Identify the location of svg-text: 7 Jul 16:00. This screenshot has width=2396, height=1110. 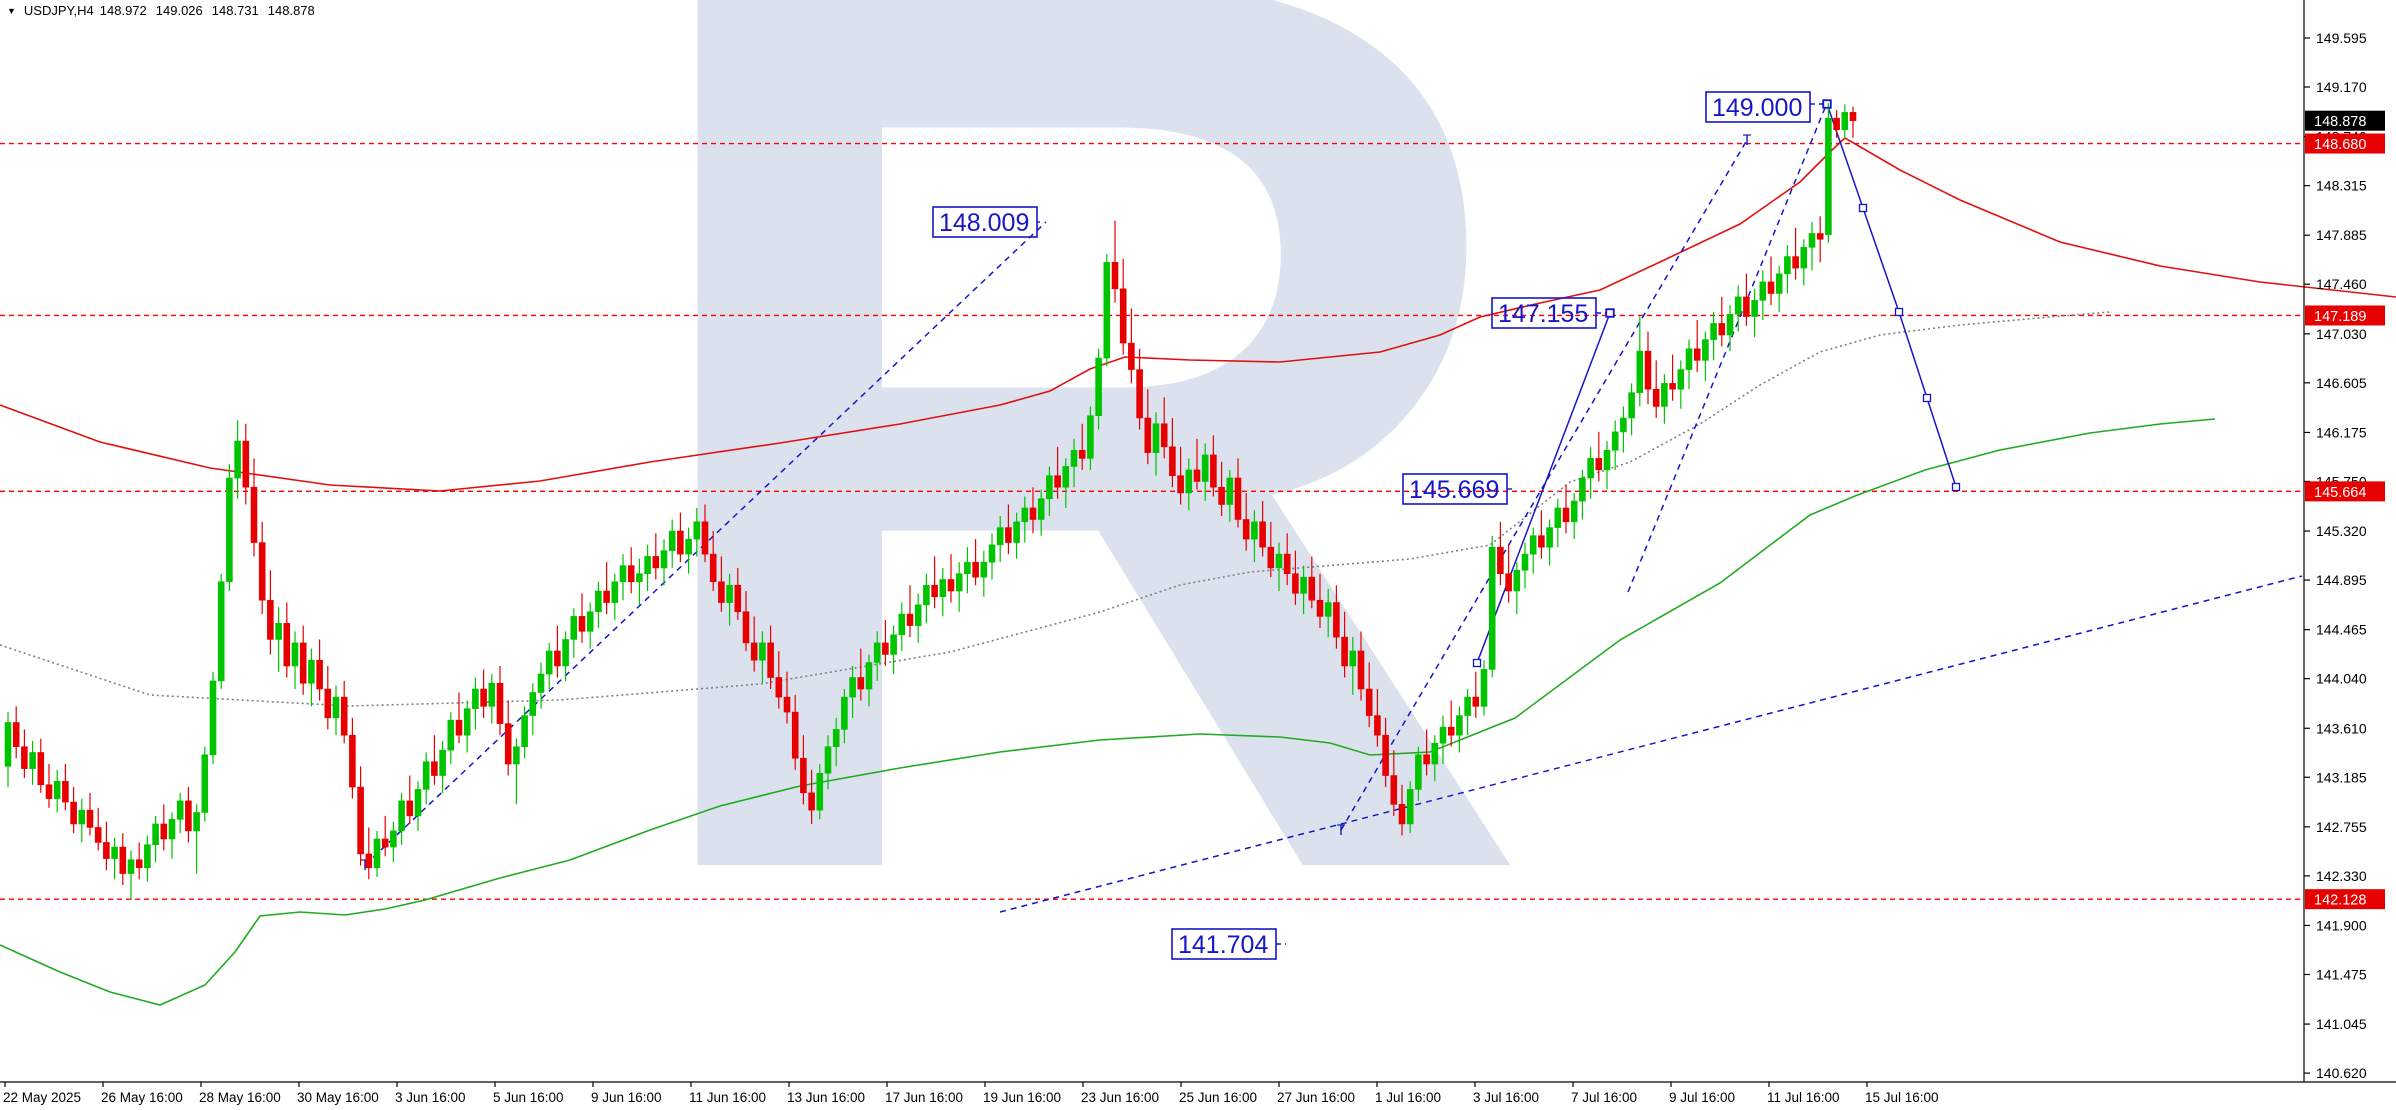
(1604, 1097).